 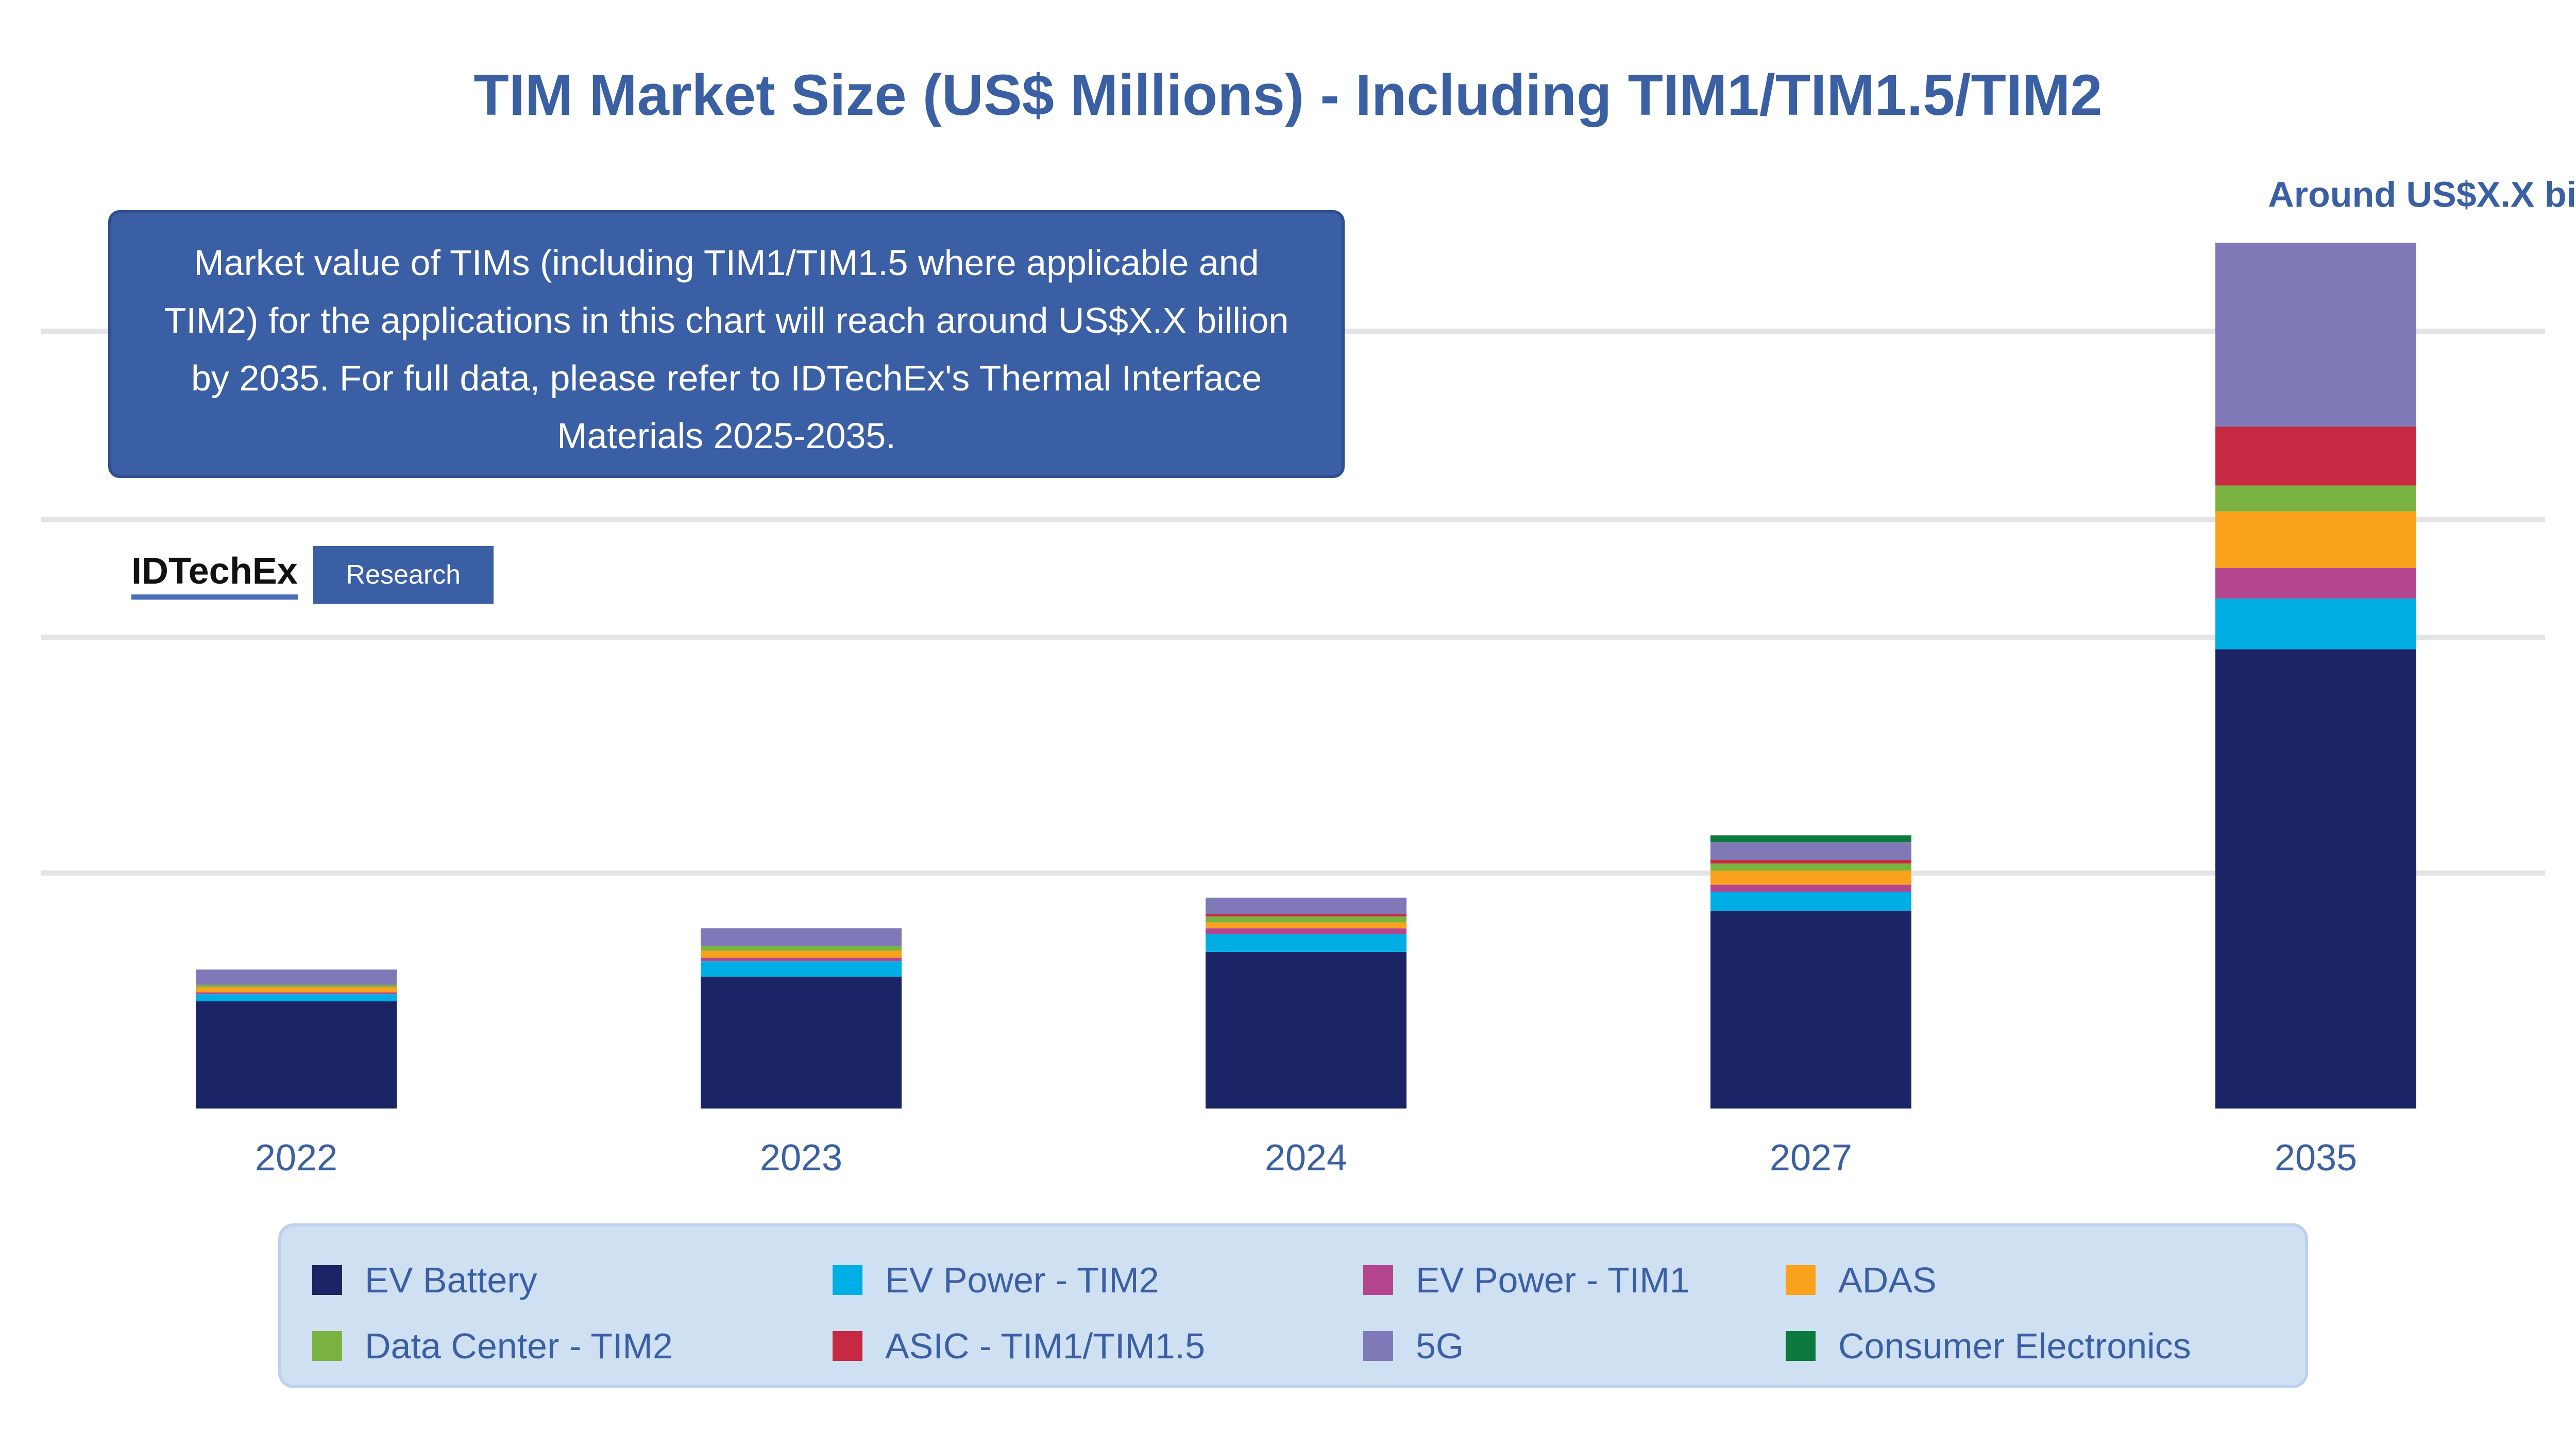 I want to click on bar-segment-2024-data-center-tim2, so click(x=1306, y=920).